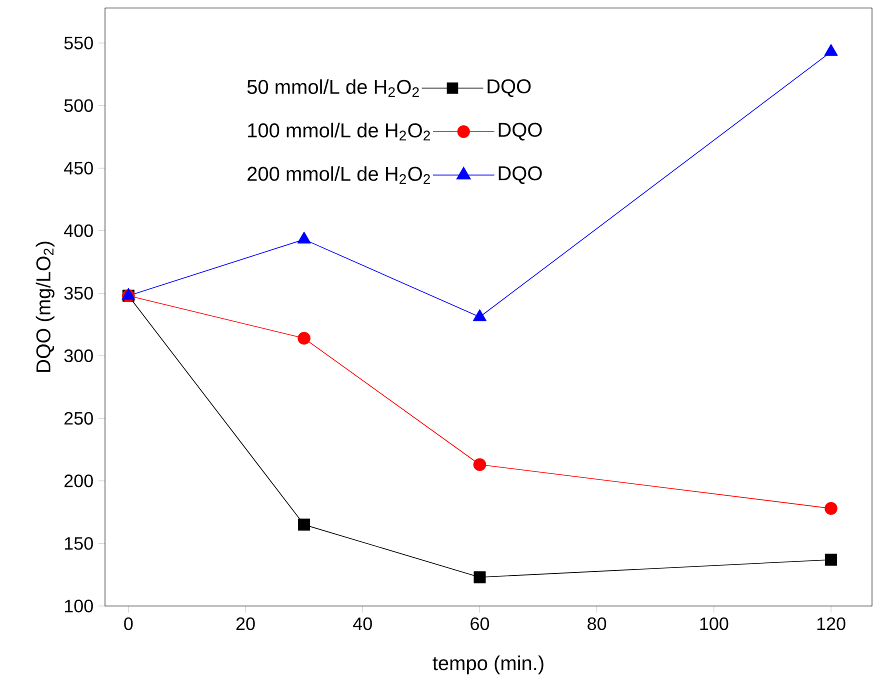 The image size is (880, 686). Describe the element at coordinates (78, 355) in the screenshot. I see `y-tick-label: 300` at that location.